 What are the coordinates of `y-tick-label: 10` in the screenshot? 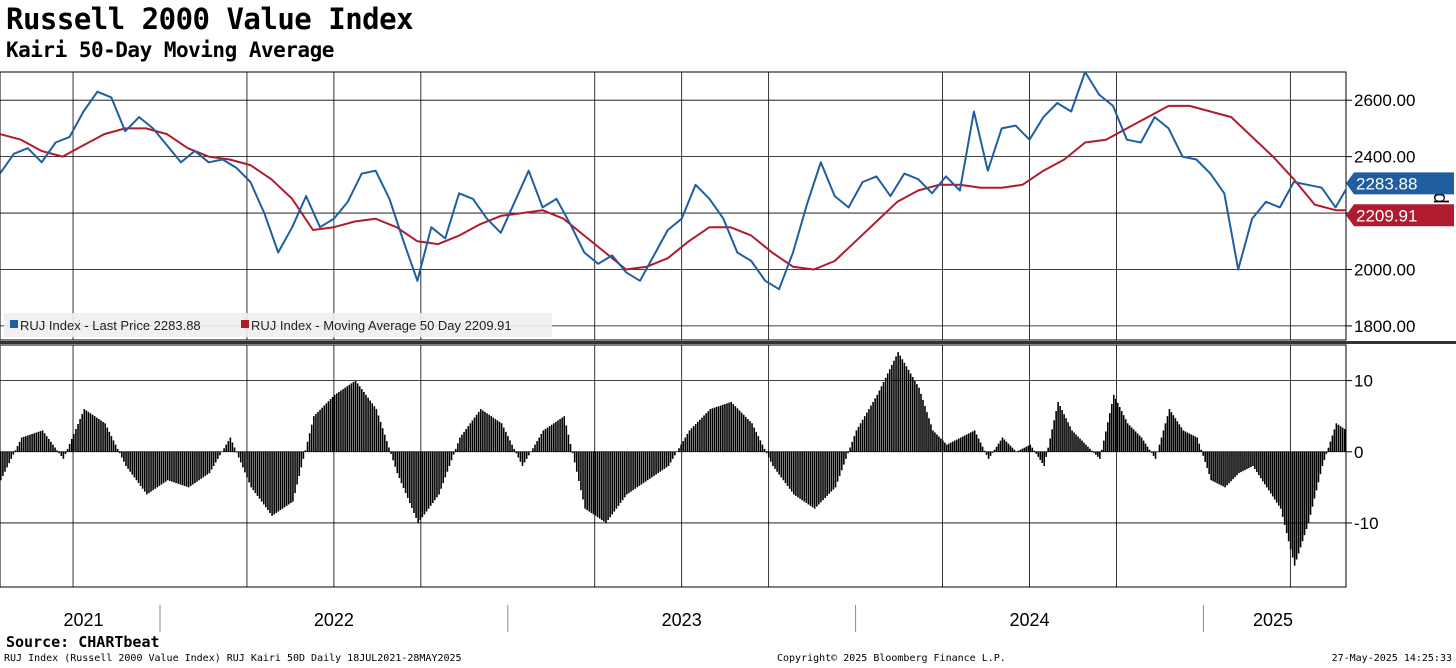 It's located at (1363, 381).